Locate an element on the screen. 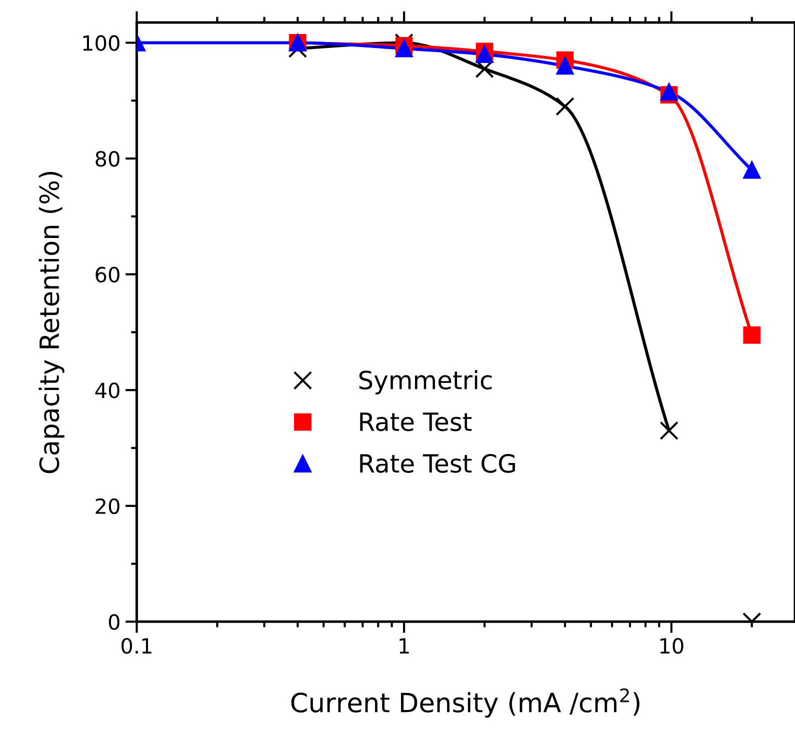 The height and width of the screenshot is (749, 795). y-axis-title: Capacity Retention (%) is located at coordinates (51, 323).